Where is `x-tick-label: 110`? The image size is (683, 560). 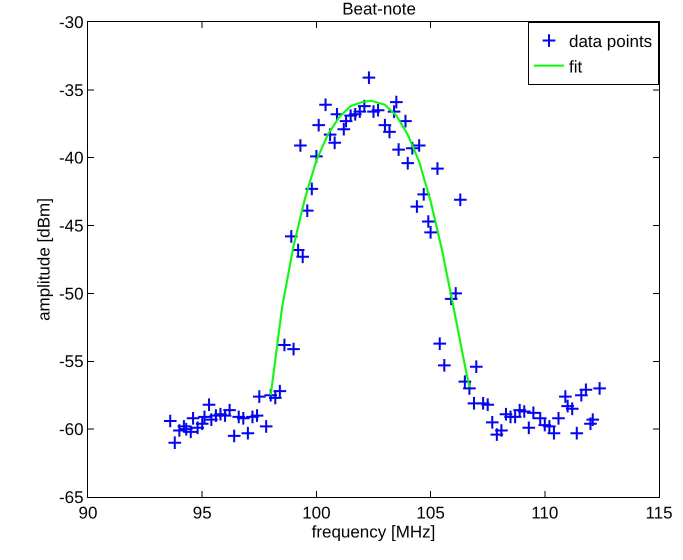
x-tick-label: 110 is located at coordinates (544, 512).